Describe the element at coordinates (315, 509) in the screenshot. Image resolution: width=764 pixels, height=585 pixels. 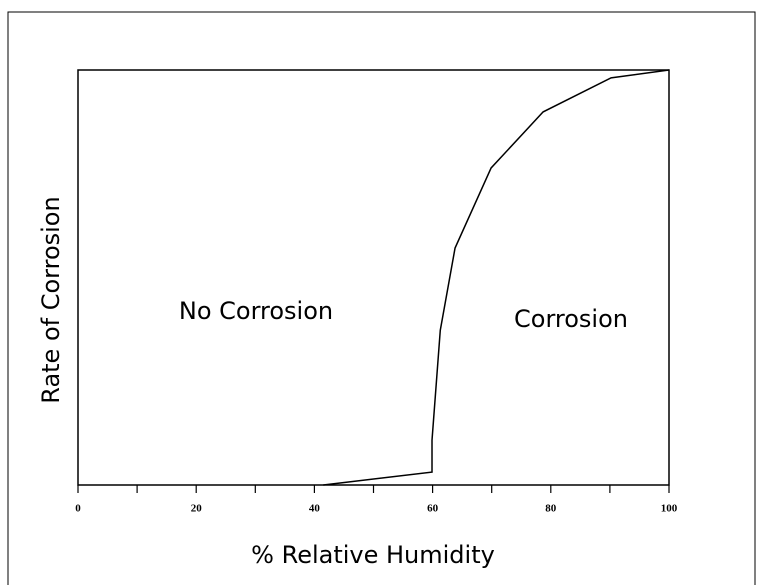
I see `x-tick-label: 40` at that location.